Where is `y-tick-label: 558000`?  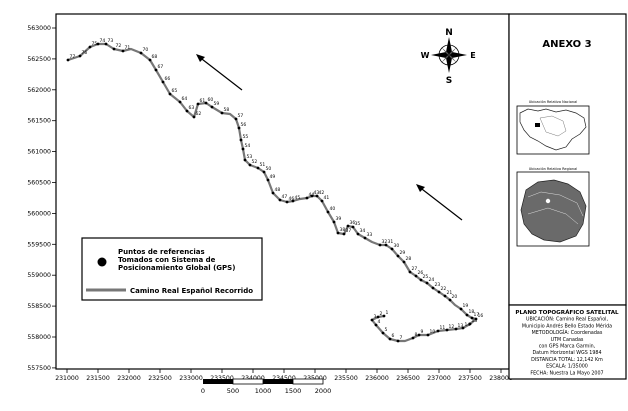
y-tick-label: 558000 is located at coordinates (39, 337).